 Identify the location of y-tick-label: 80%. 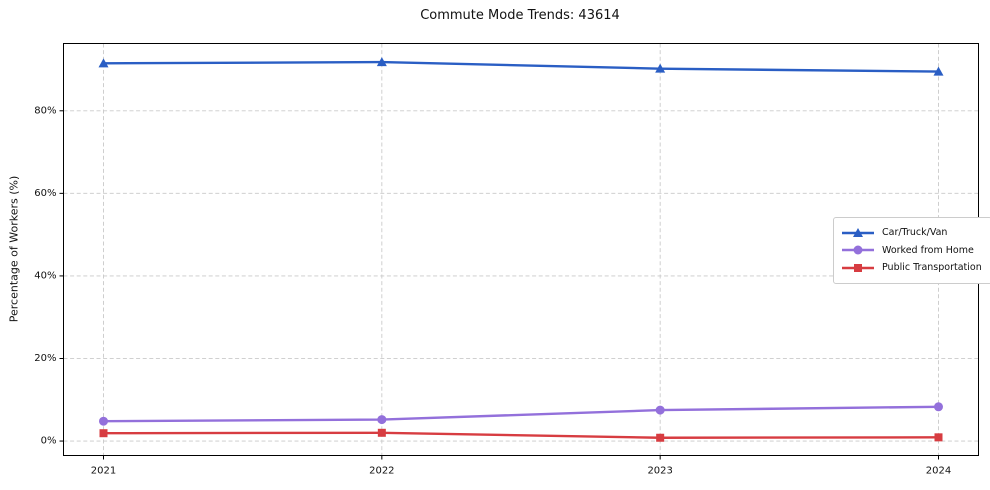
(45, 110).